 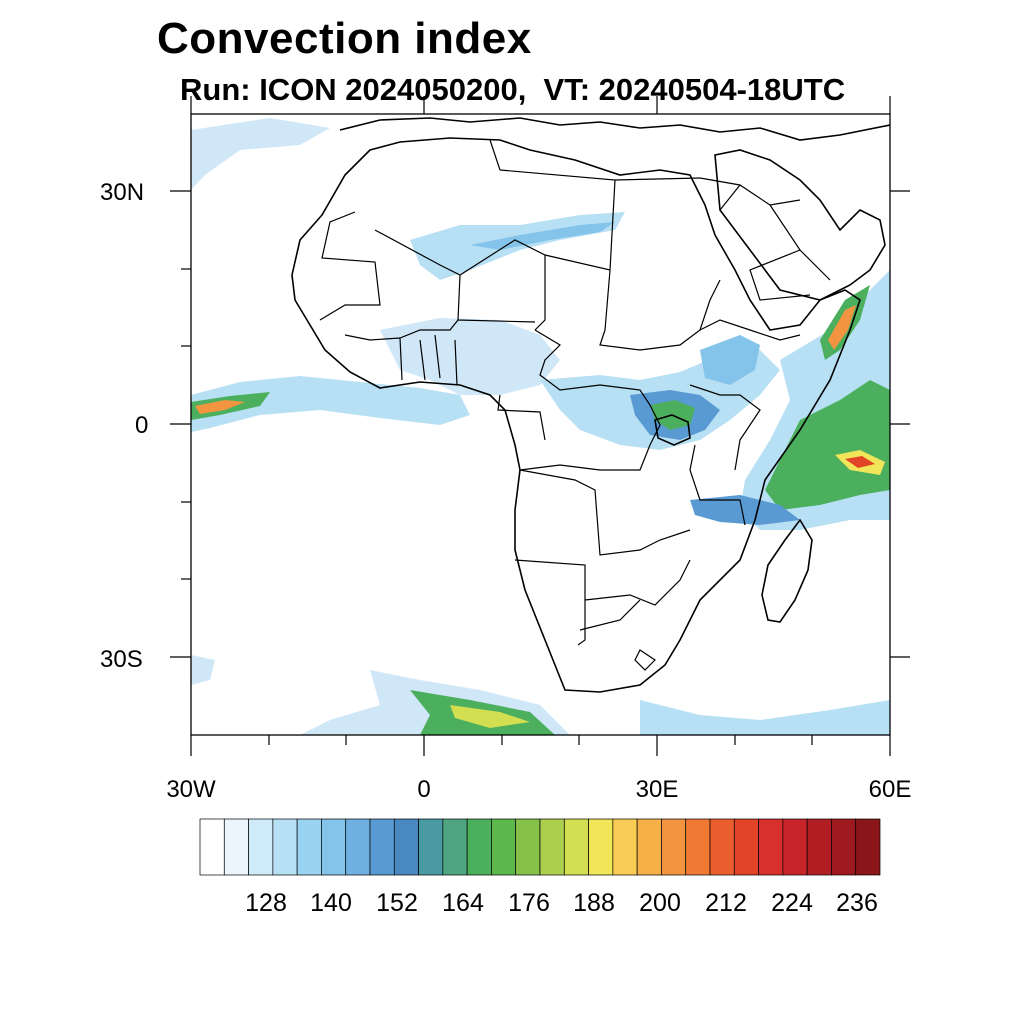 What do you see at coordinates (191, 789) in the screenshot?
I see `lon-label-30w: 30W` at bounding box center [191, 789].